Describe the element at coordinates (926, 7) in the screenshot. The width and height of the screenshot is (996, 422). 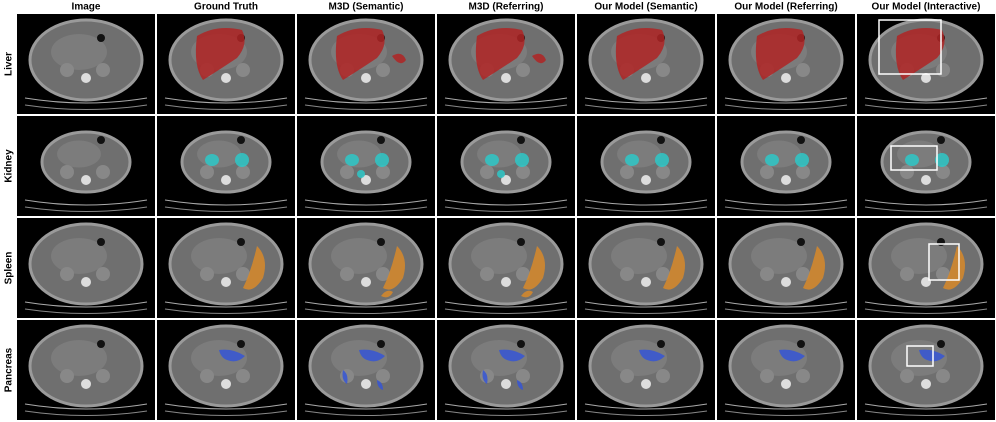
I see `column-header: Our Model (Interactive)` at that location.